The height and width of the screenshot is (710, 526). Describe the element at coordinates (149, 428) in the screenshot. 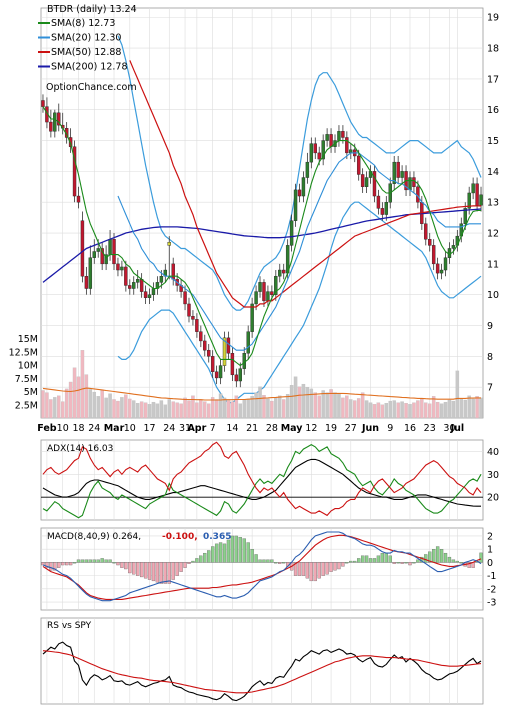

I see `date-tick-label: 17` at that location.